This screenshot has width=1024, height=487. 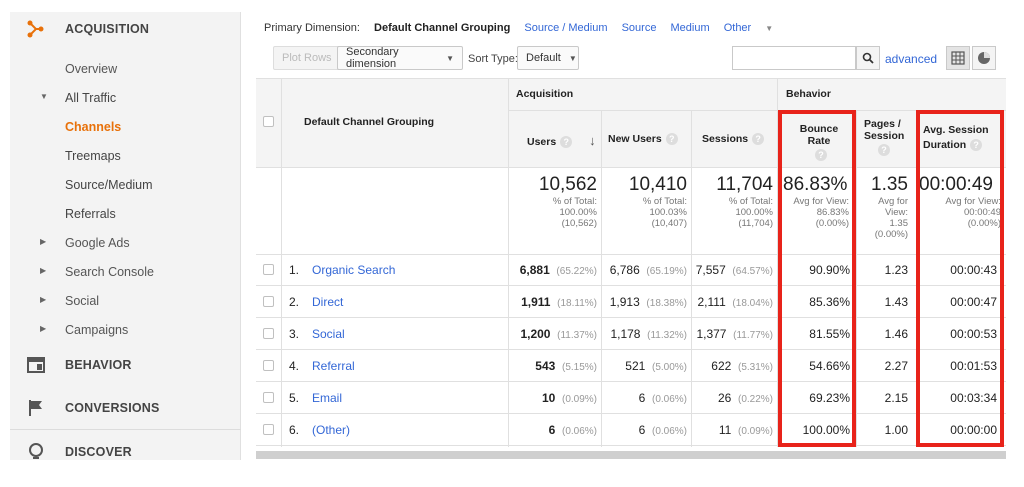 What do you see at coordinates (896, 334) in the screenshot?
I see `cell-pages-session: 1.46` at bounding box center [896, 334].